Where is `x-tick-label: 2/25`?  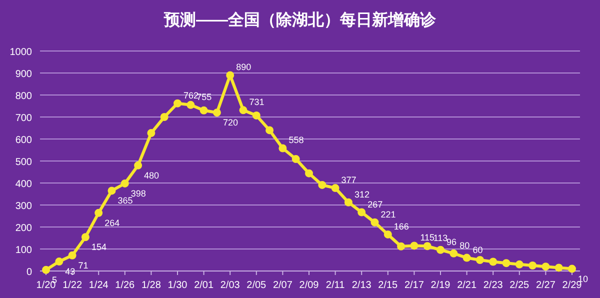
x-tick-label: 2/25 is located at coordinates (520, 285).